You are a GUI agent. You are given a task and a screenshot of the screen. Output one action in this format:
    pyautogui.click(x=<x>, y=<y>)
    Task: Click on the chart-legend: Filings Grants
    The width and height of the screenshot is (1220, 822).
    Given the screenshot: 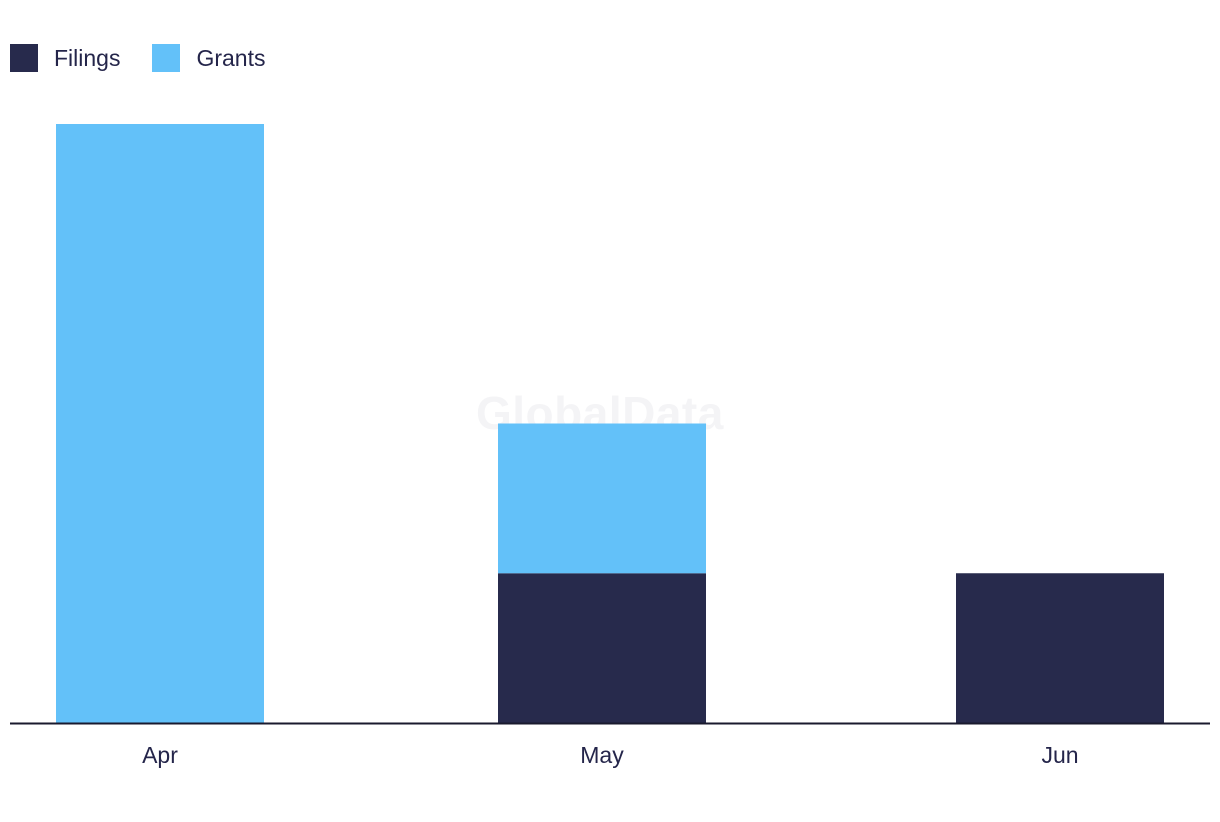 What is the action you would take?
    pyautogui.click(x=138, y=58)
    